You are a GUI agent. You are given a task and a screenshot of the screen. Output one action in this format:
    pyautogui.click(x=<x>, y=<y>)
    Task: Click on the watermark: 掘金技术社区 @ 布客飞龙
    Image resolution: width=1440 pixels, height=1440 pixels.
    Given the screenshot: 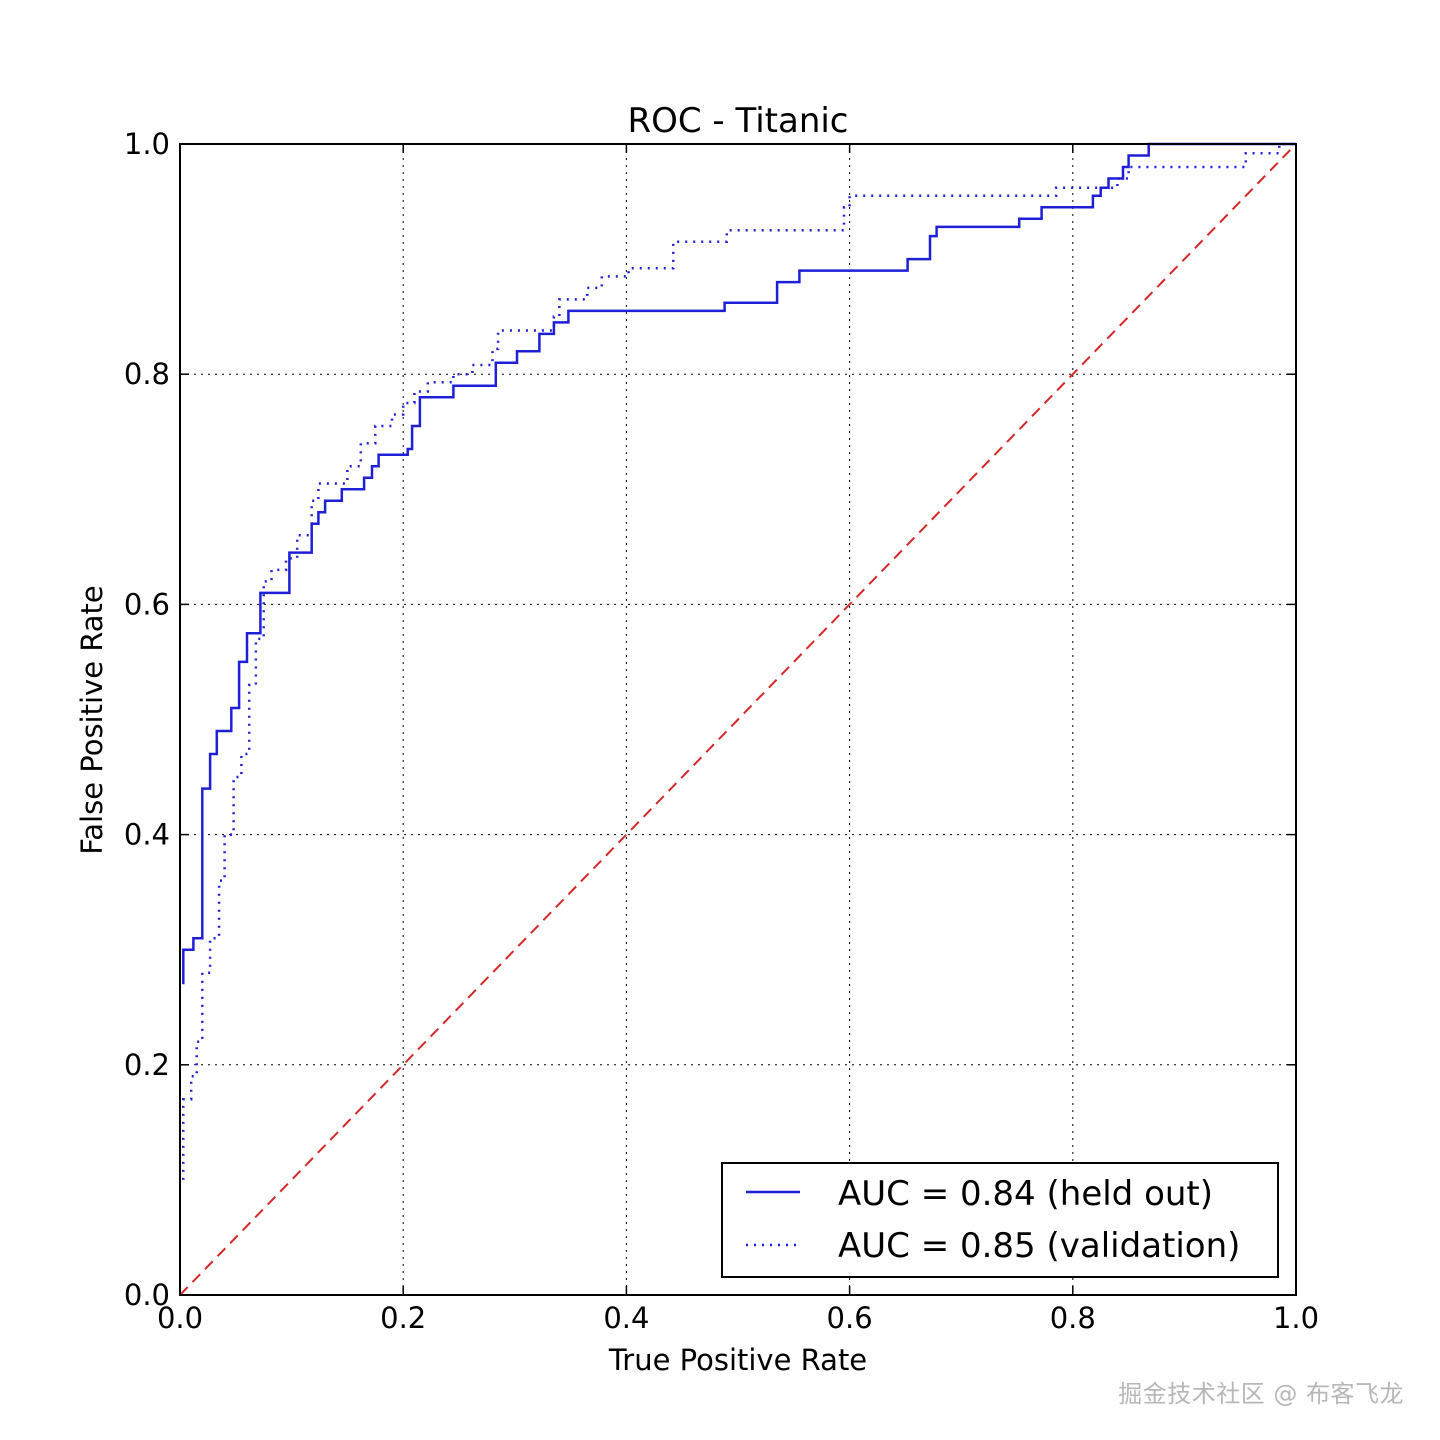 What is the action you would take?
    pyautogui.click(x=1261, y=1394)
    